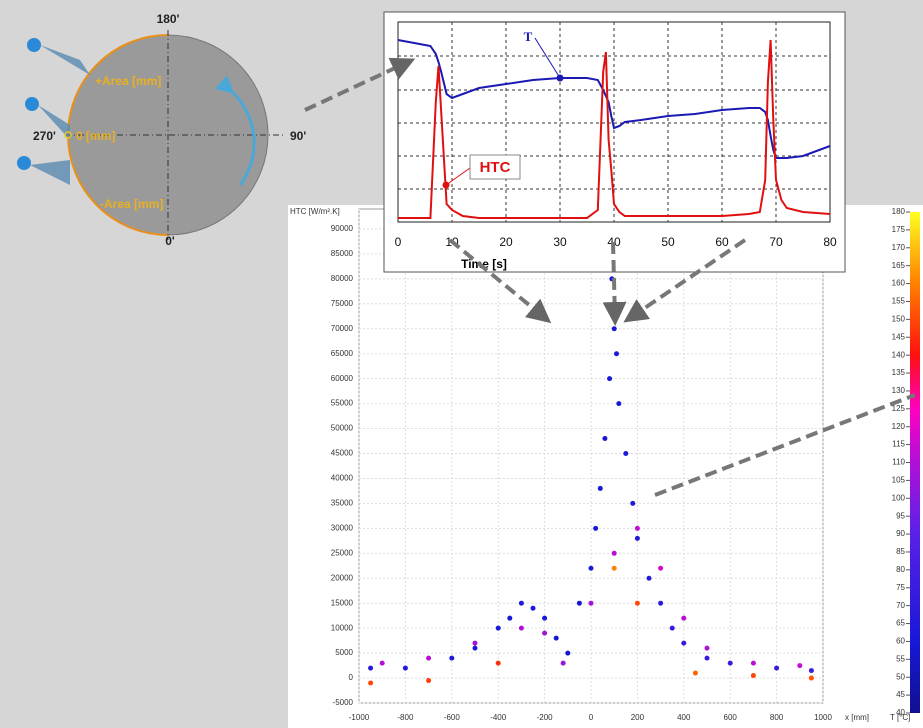  What do you see at coordinates (900, 623) in the screenshot?
I see `colorbar-tick-label: 65` at bounding box center [900, 623].